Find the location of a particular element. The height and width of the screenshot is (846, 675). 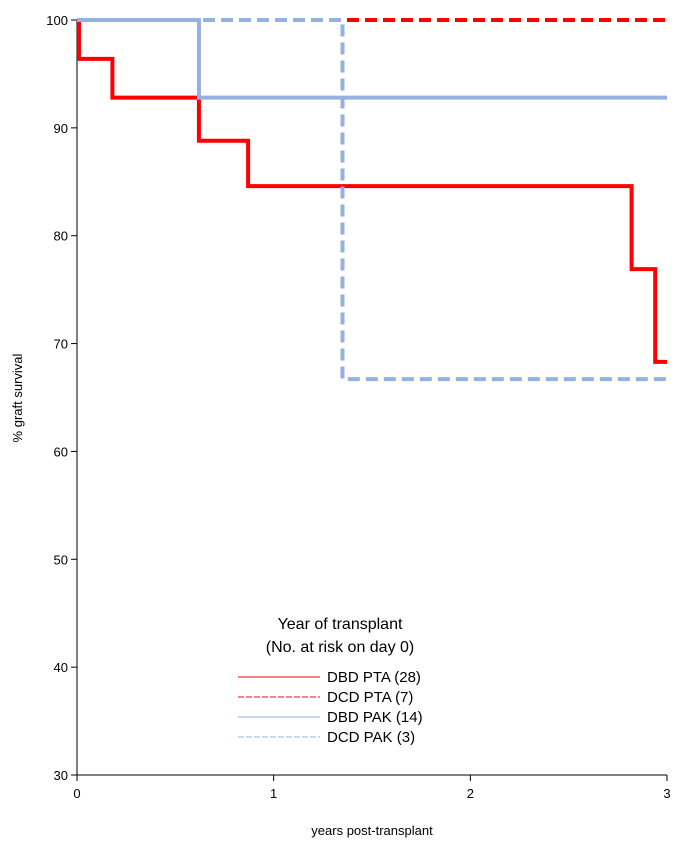

x-tick-label: 0 is located at coordinates (76, 793).